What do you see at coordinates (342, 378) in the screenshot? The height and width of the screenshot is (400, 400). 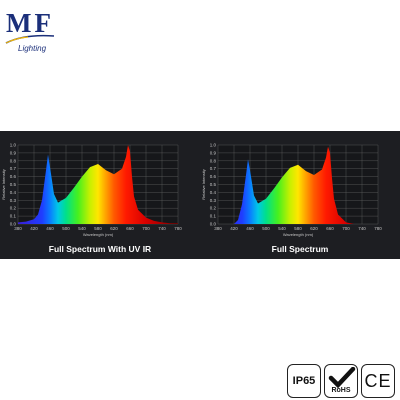 I see `checkmark-icon` at bounding box center [342, 378].